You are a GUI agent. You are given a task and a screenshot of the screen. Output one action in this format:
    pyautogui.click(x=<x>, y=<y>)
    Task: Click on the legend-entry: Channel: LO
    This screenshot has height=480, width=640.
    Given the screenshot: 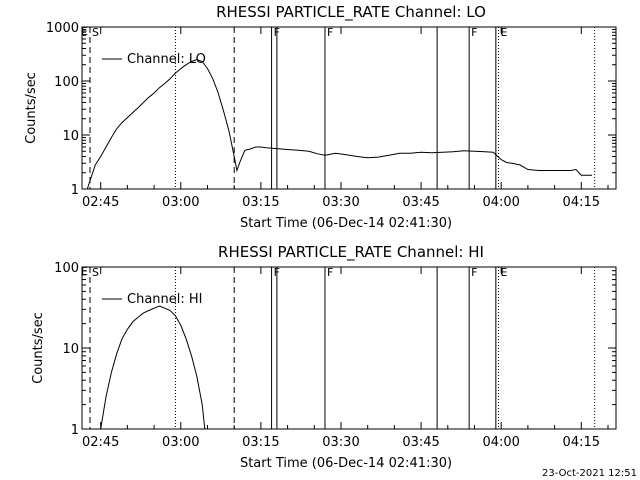 What is the action you would take?
    pyautogui.click(x=166, y=59)
    